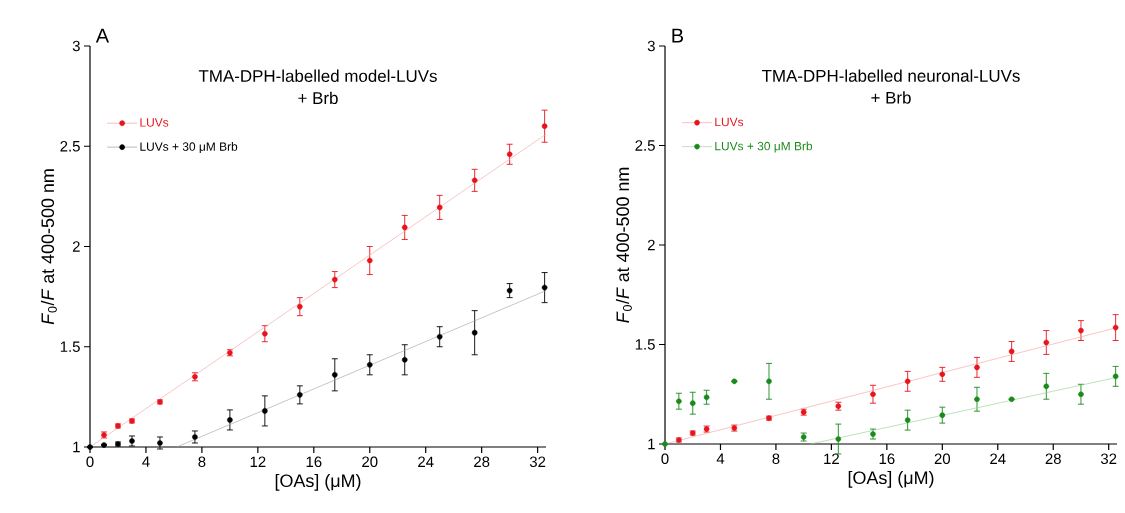  What do you see at coordinates (678, 35) in the screenshot?
I see `text: B` at bounding box center [678, 35].